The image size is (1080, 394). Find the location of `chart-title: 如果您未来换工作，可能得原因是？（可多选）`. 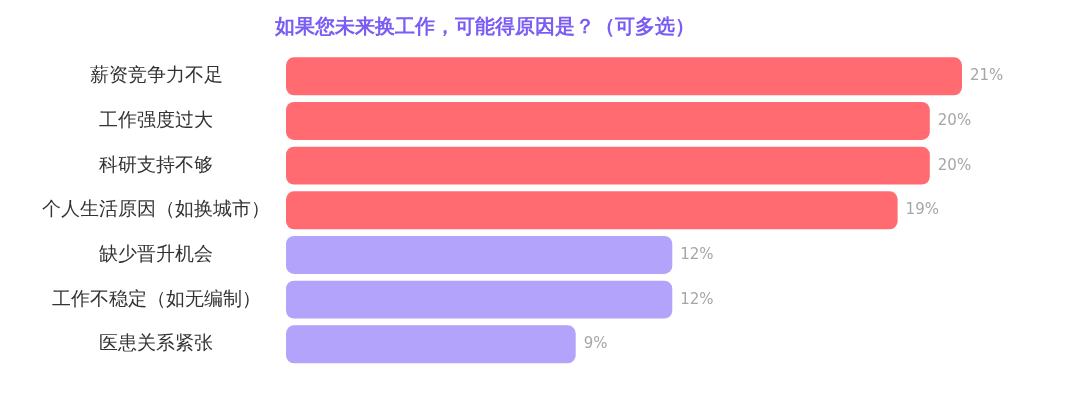

chart-title: 如果您未来换工作，可能得原因是？（可多选） is located at coordinates (484, 26).